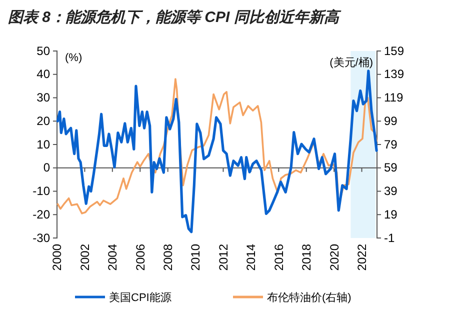  I want to click on x-tick-label: 2006, so click(140, 257).